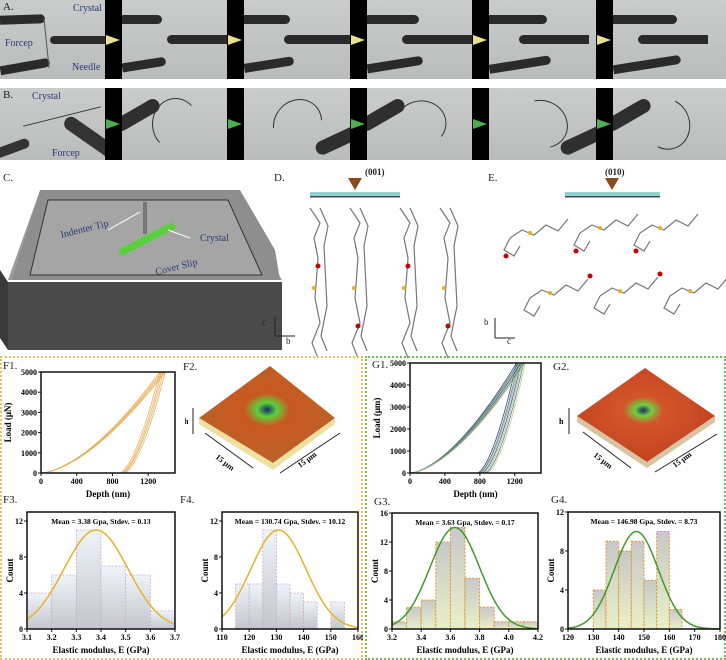  Describe the element at coordinates (646, 415) in the screenshot. I see `afm-surface` at that location.